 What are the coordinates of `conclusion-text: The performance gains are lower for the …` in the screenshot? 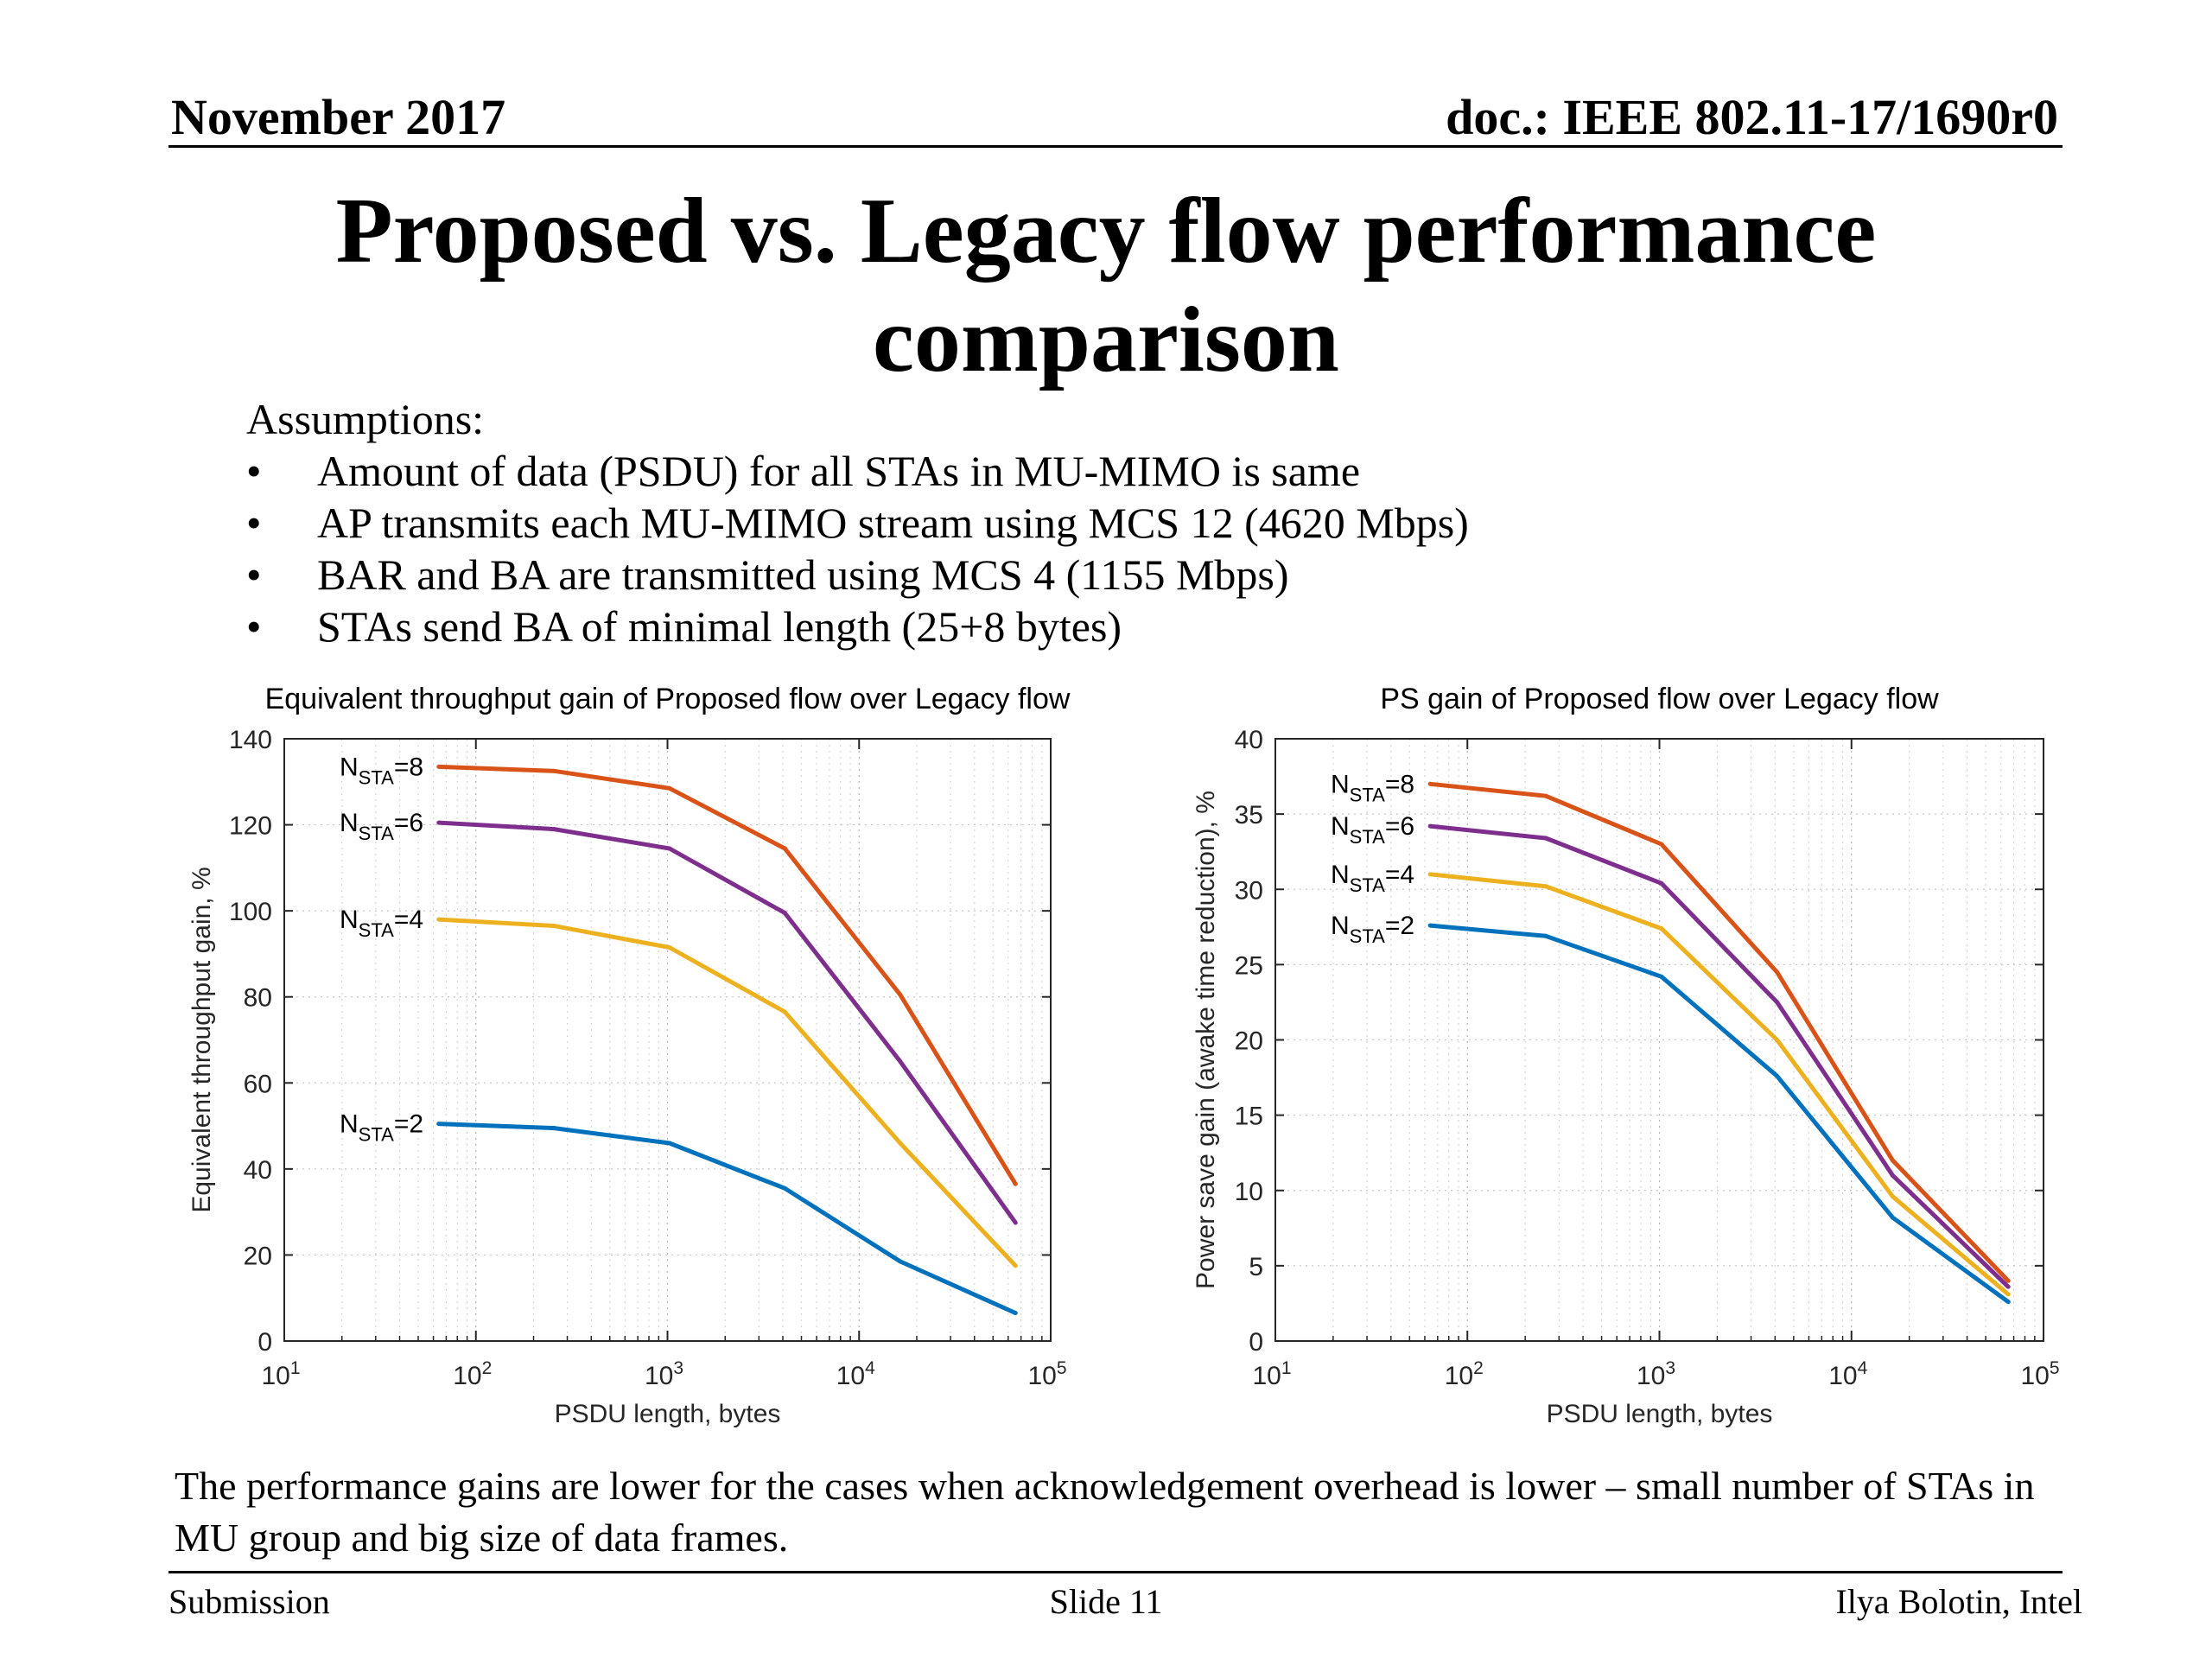 It's located at (1105, 1512).